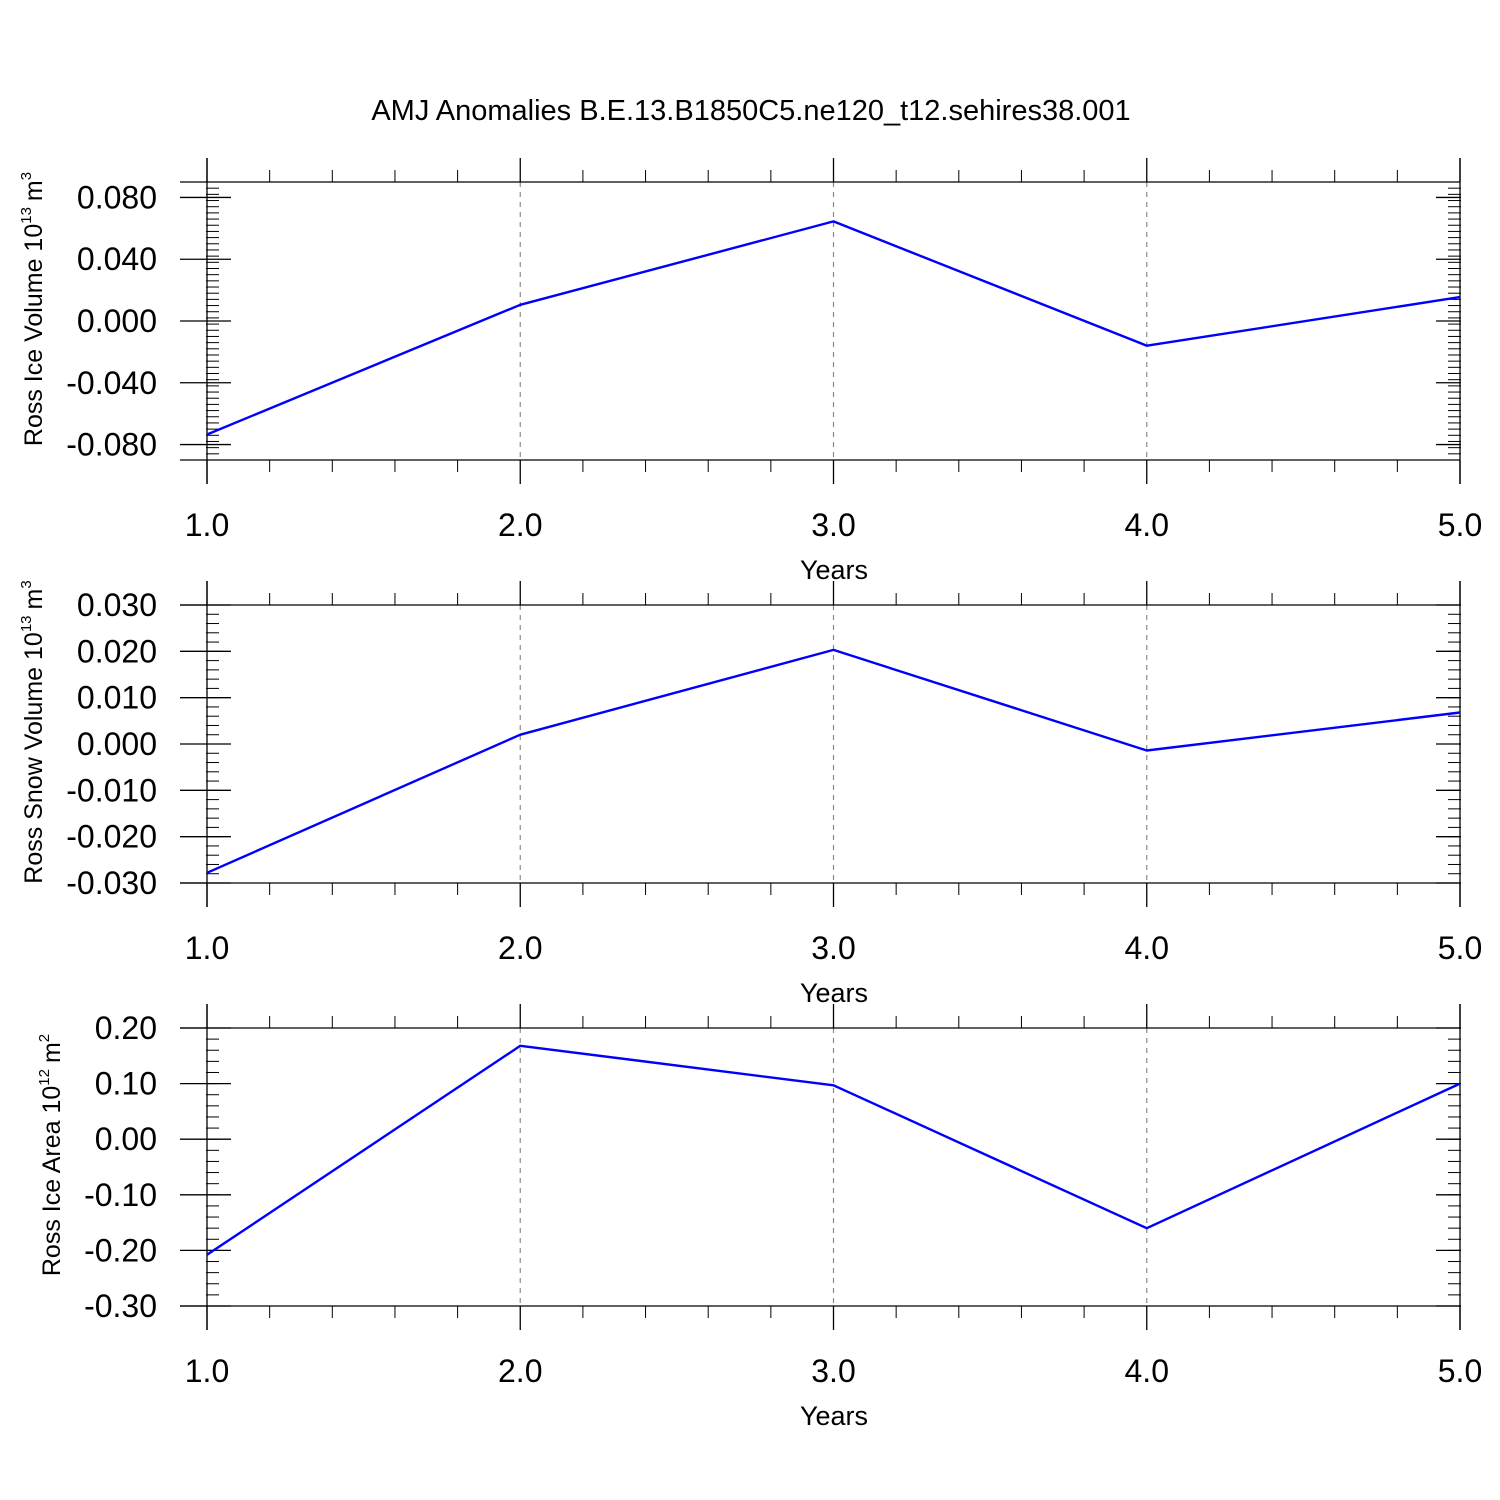  What do you see at coordinates (34, 758) in the screenshot?
I see `y-axis-title-text: Ross Snow Volume 10` at bounding box center [34, 758].